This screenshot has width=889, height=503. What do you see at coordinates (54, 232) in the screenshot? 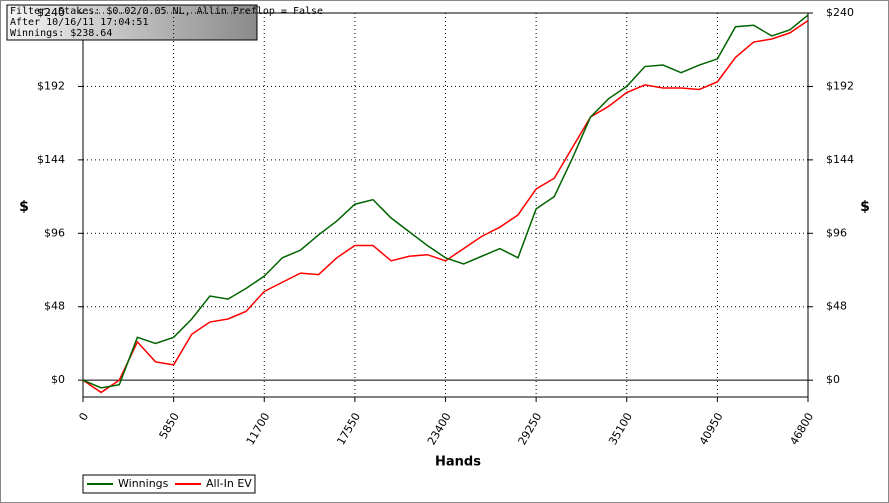
I see `y-tick-label: $96` at bounding box center [54, 232].